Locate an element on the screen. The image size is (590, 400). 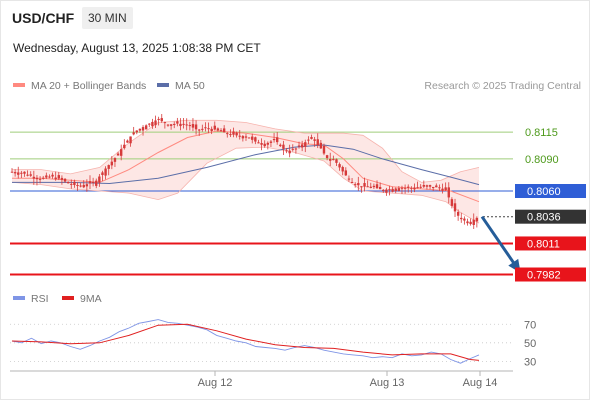
time-tick-label: Aug 12 is located at coordinates (215, 383).